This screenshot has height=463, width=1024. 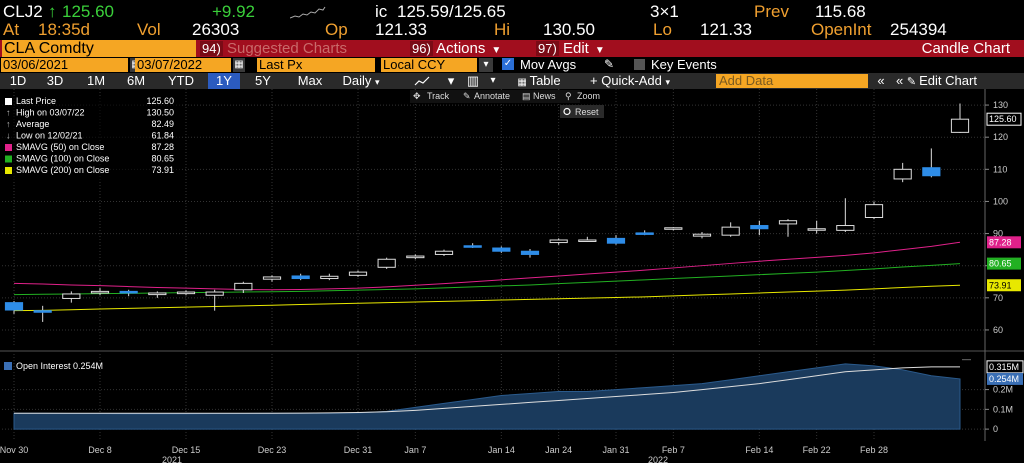 I want to click on actions-menu: 96) Actions ▼, so click(x=455, y=49).